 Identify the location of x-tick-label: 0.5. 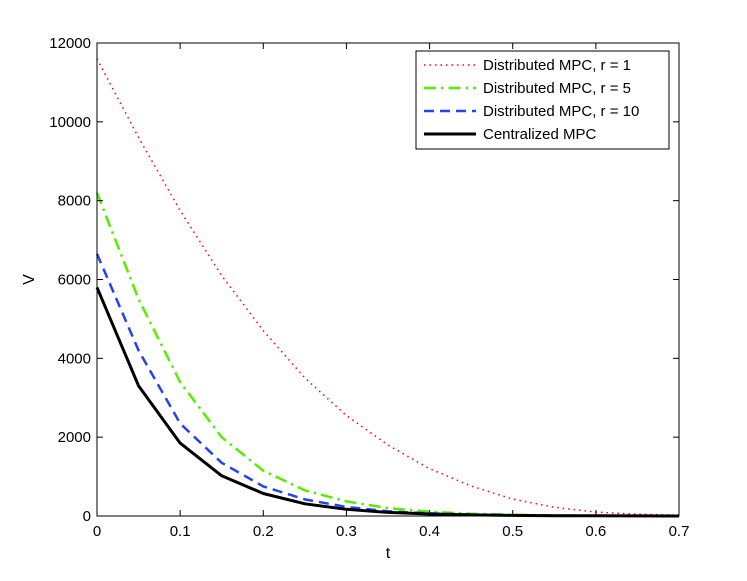
(512, 531).